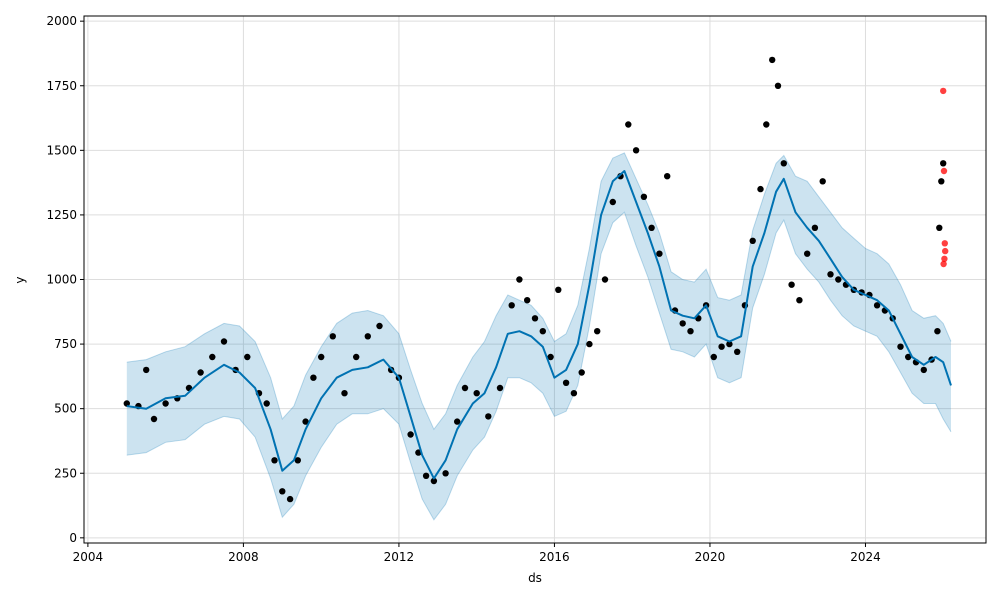 This screenshot has width=1000, height=600. I want to click on y-tick-label: 1500, so click(61, 150).